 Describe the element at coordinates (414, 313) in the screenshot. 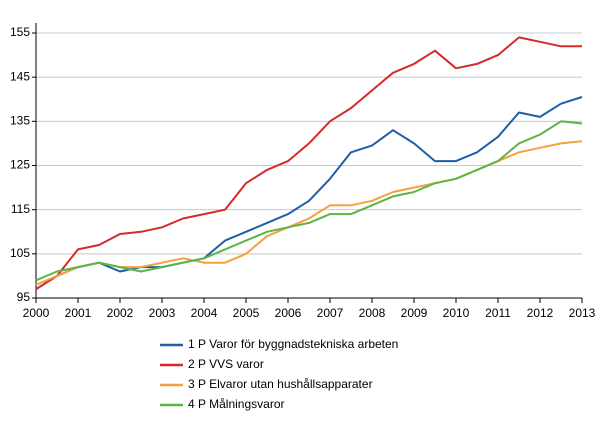

I see `x-tick-label: 2009` at that location.